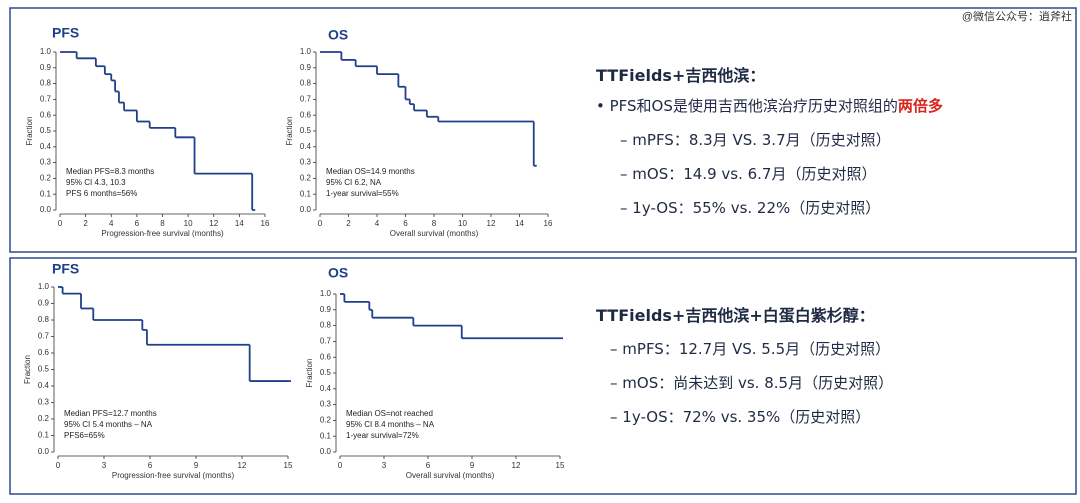  Describe the element at coordinates (288, 465) in the screenshot. I see `x-tick-label: 15` at that location.